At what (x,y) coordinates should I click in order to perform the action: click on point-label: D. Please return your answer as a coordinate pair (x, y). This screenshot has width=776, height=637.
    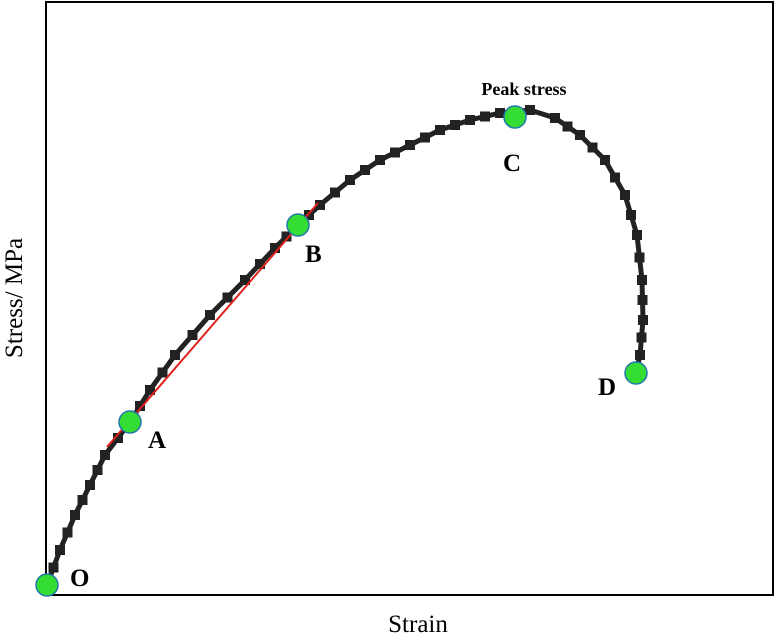
    Looking at the image, I should click on (607, 387).